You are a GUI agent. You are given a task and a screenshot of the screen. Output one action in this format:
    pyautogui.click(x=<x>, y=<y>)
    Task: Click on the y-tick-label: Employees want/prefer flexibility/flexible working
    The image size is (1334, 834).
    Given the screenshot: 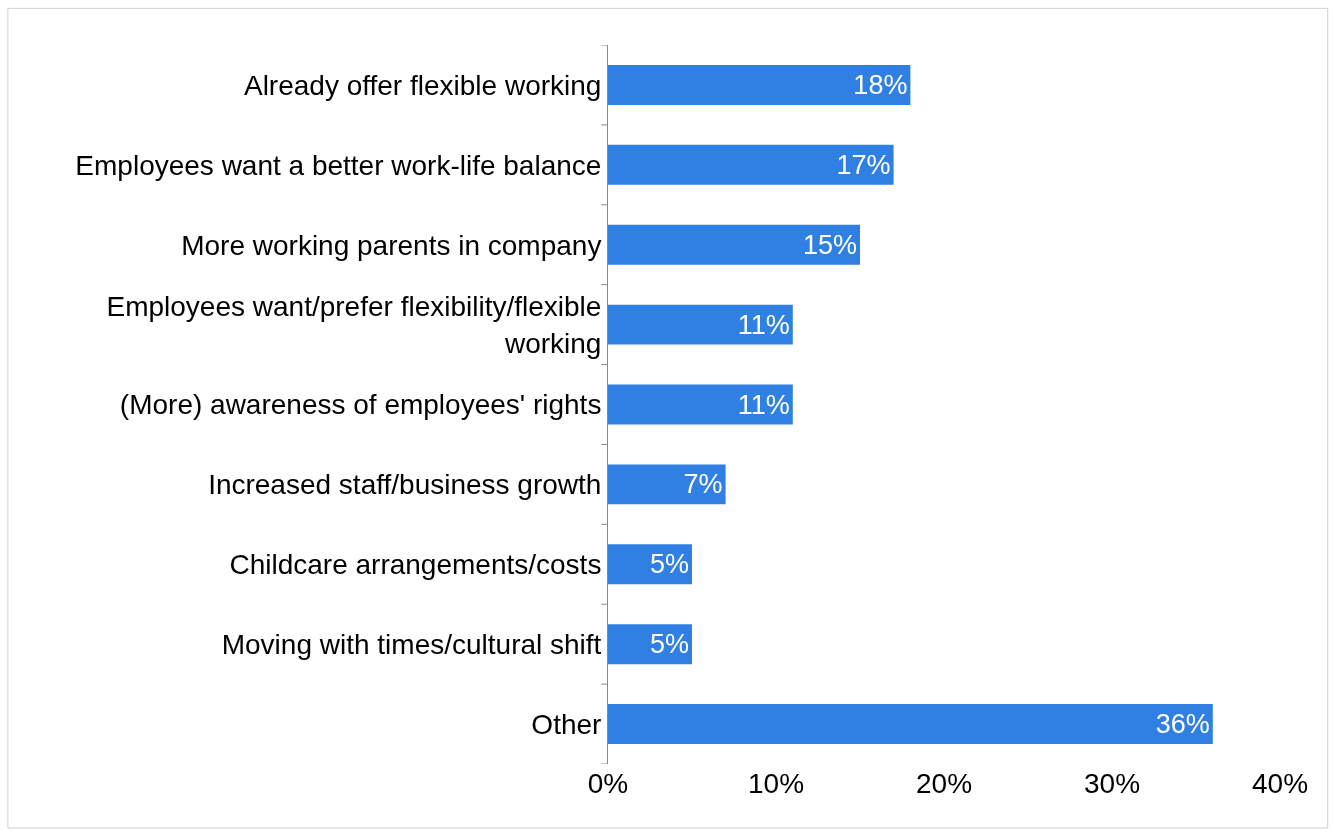 What is the action you would take?
    pyautogui.click(x=354, y=325)
    